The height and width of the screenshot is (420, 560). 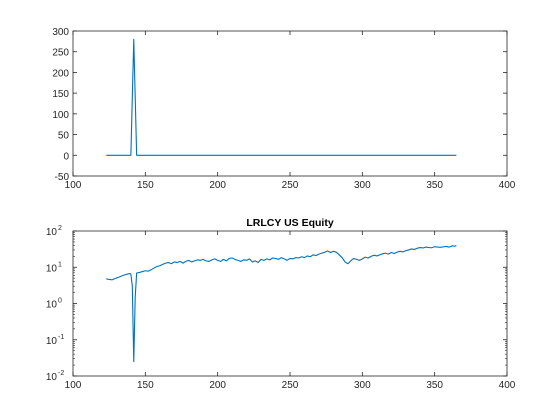 What do you see at coordinates (60, 94) in the screenshot?
I see `y-tick-label: 150` at bounding box center [60, 94].